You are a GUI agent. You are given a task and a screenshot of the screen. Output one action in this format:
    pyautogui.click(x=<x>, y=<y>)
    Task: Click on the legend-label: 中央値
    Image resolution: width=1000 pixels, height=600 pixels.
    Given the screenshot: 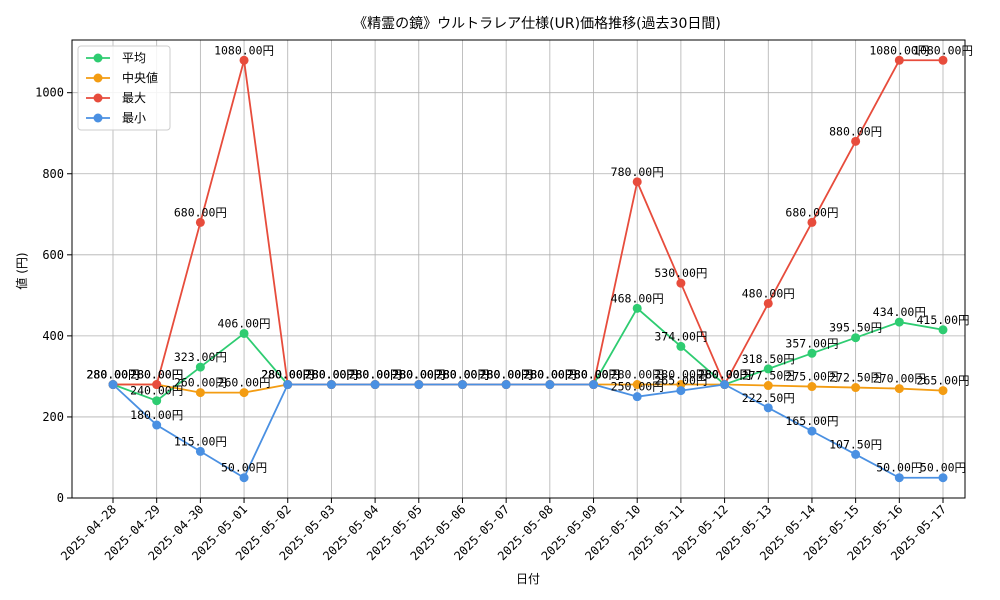 What is the action you would take?
    pyautogui.click(x=140, y=77)
    